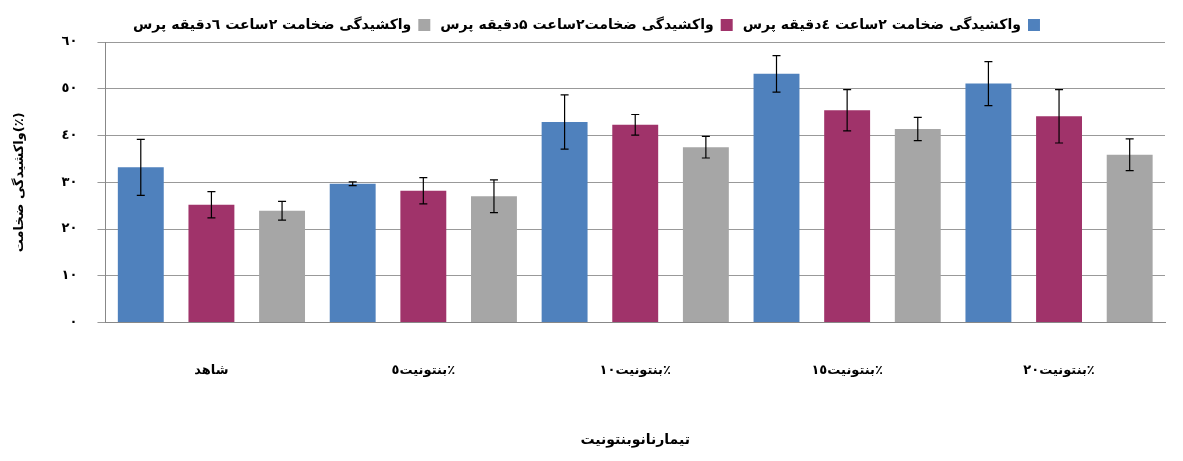  I want to click on y-tick-label: ٦٠, so click(69, 41).